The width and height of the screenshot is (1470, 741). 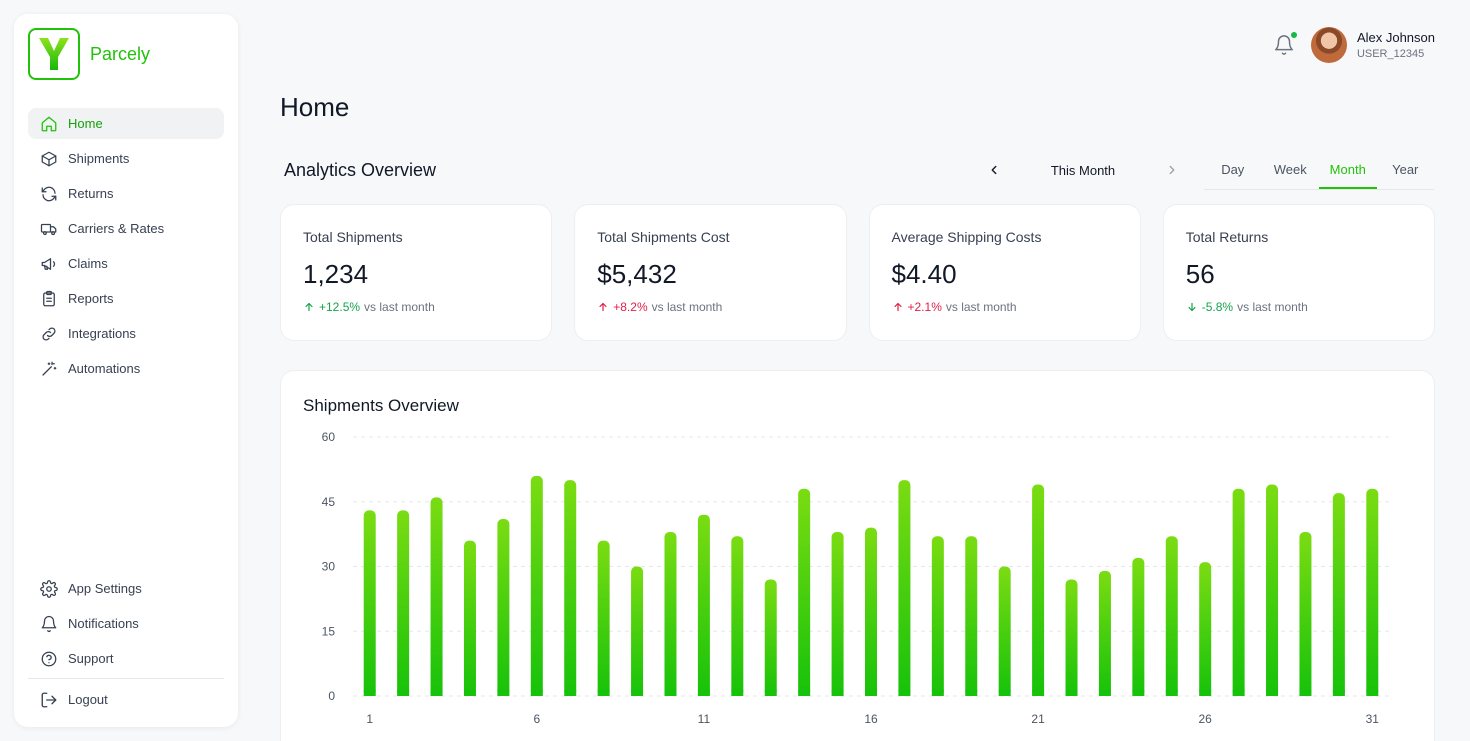 I want to click on x-tick-label: 16, so click(x=871, y=719).